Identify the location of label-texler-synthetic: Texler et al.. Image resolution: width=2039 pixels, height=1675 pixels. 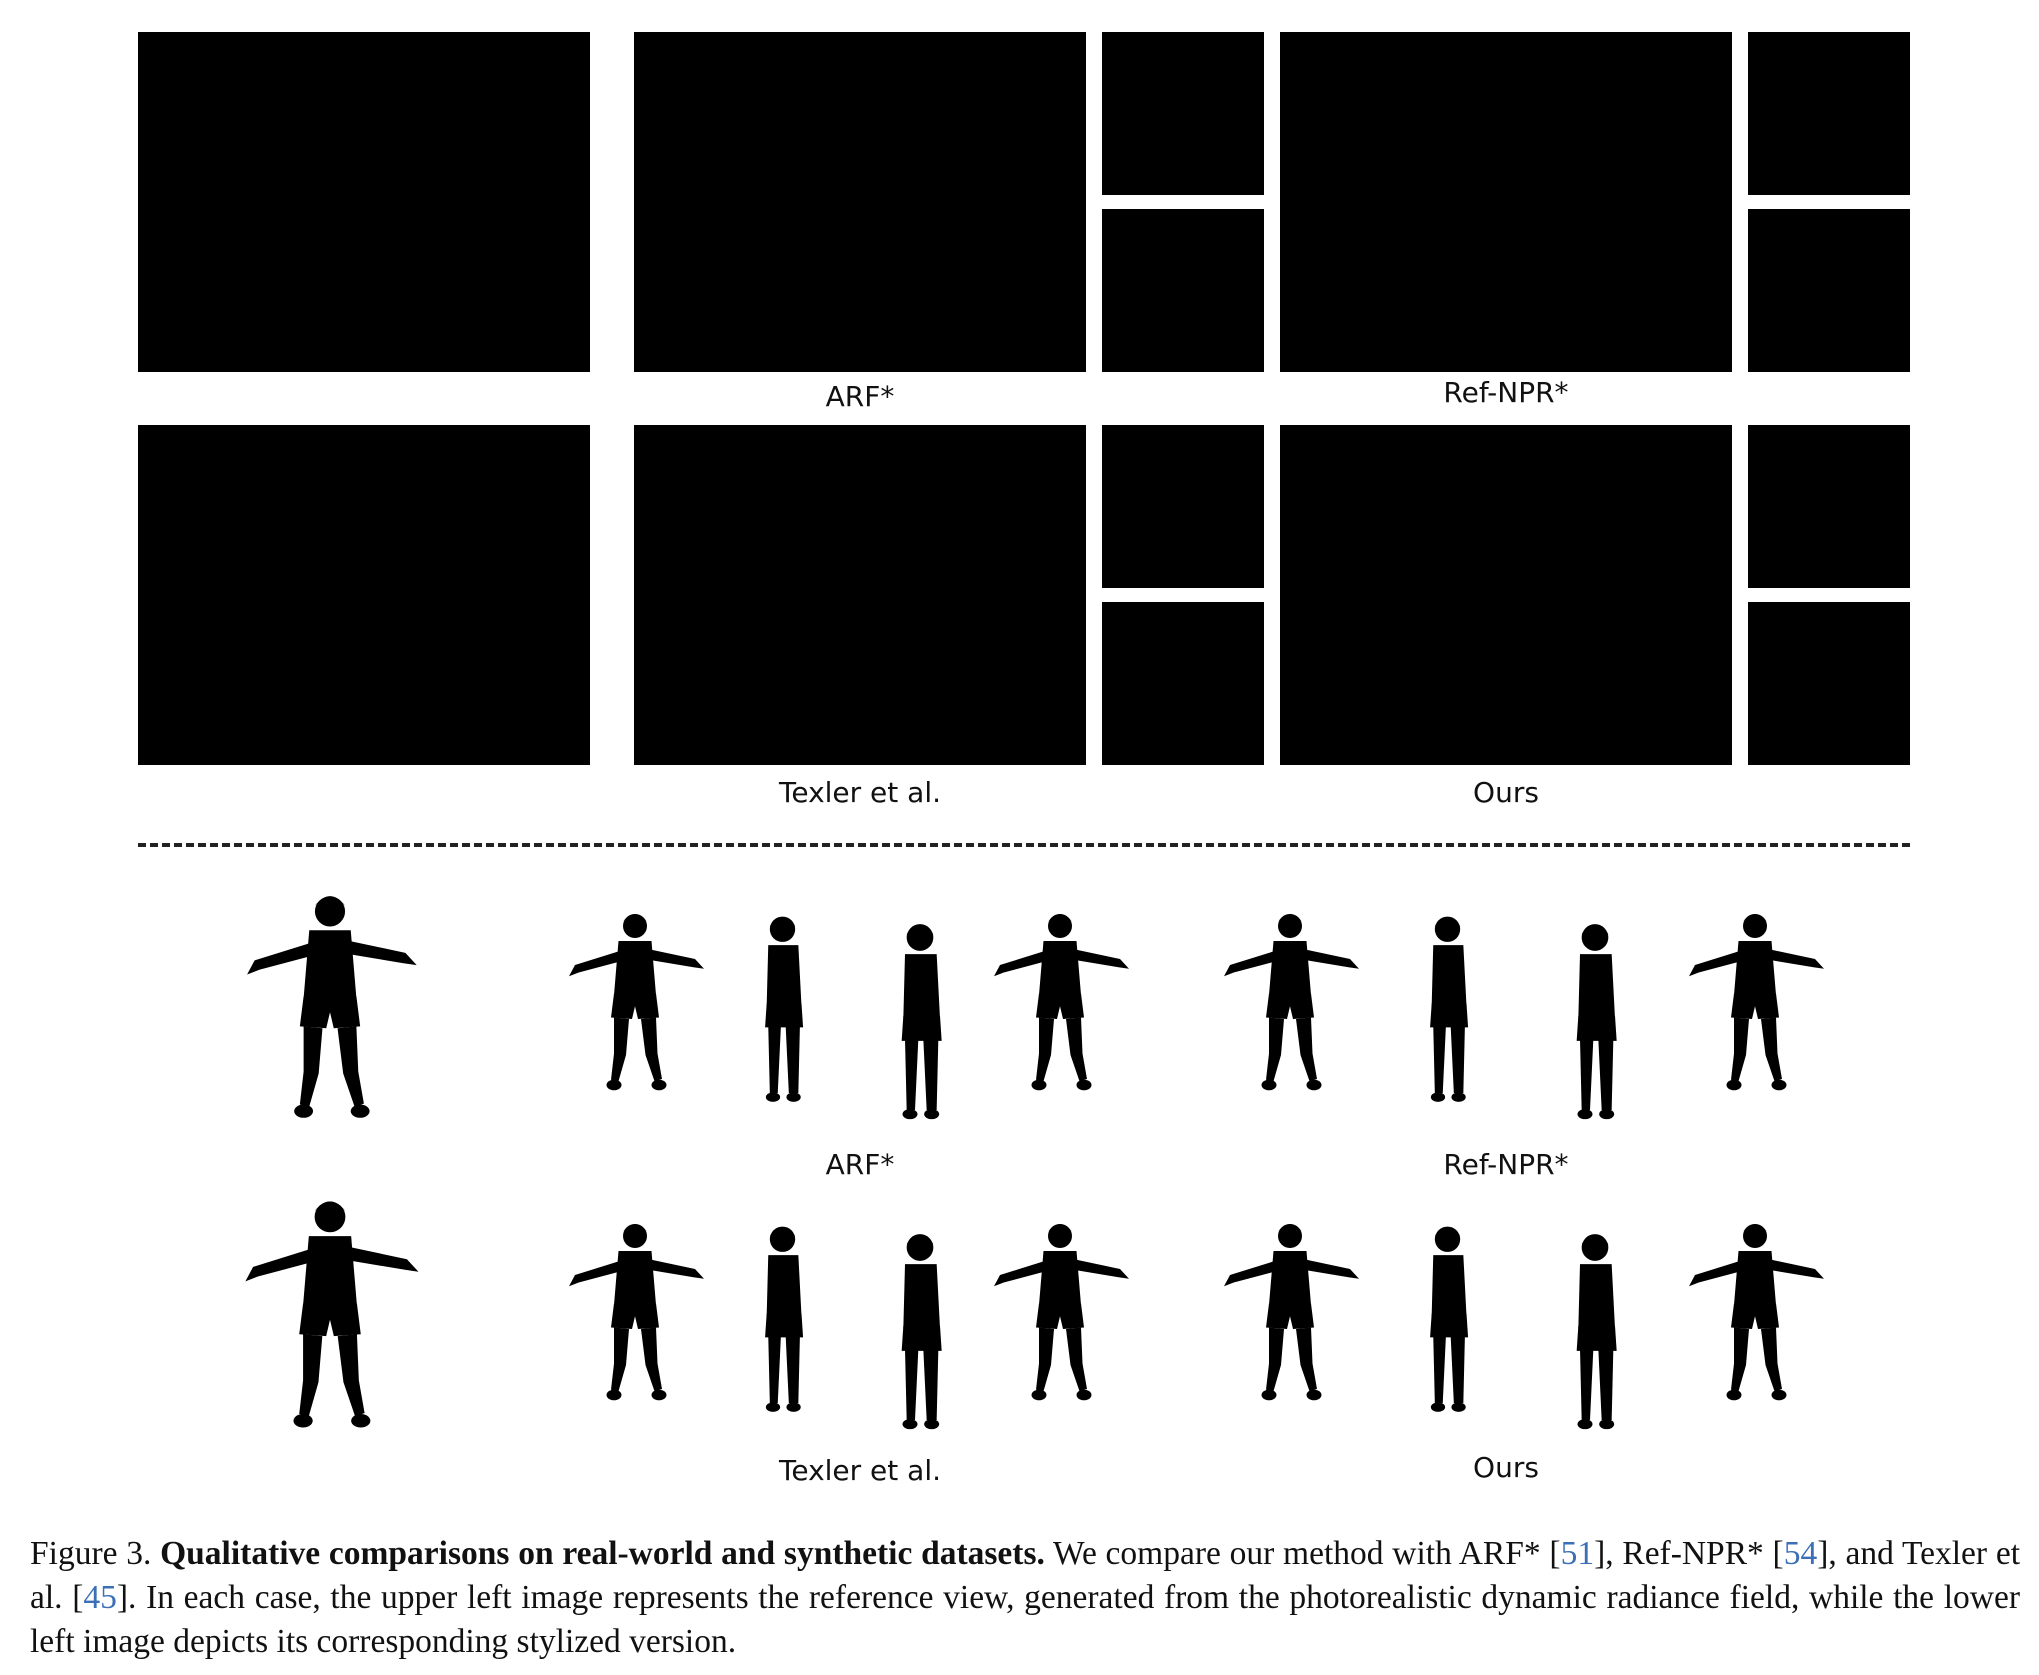
(859, 1470).